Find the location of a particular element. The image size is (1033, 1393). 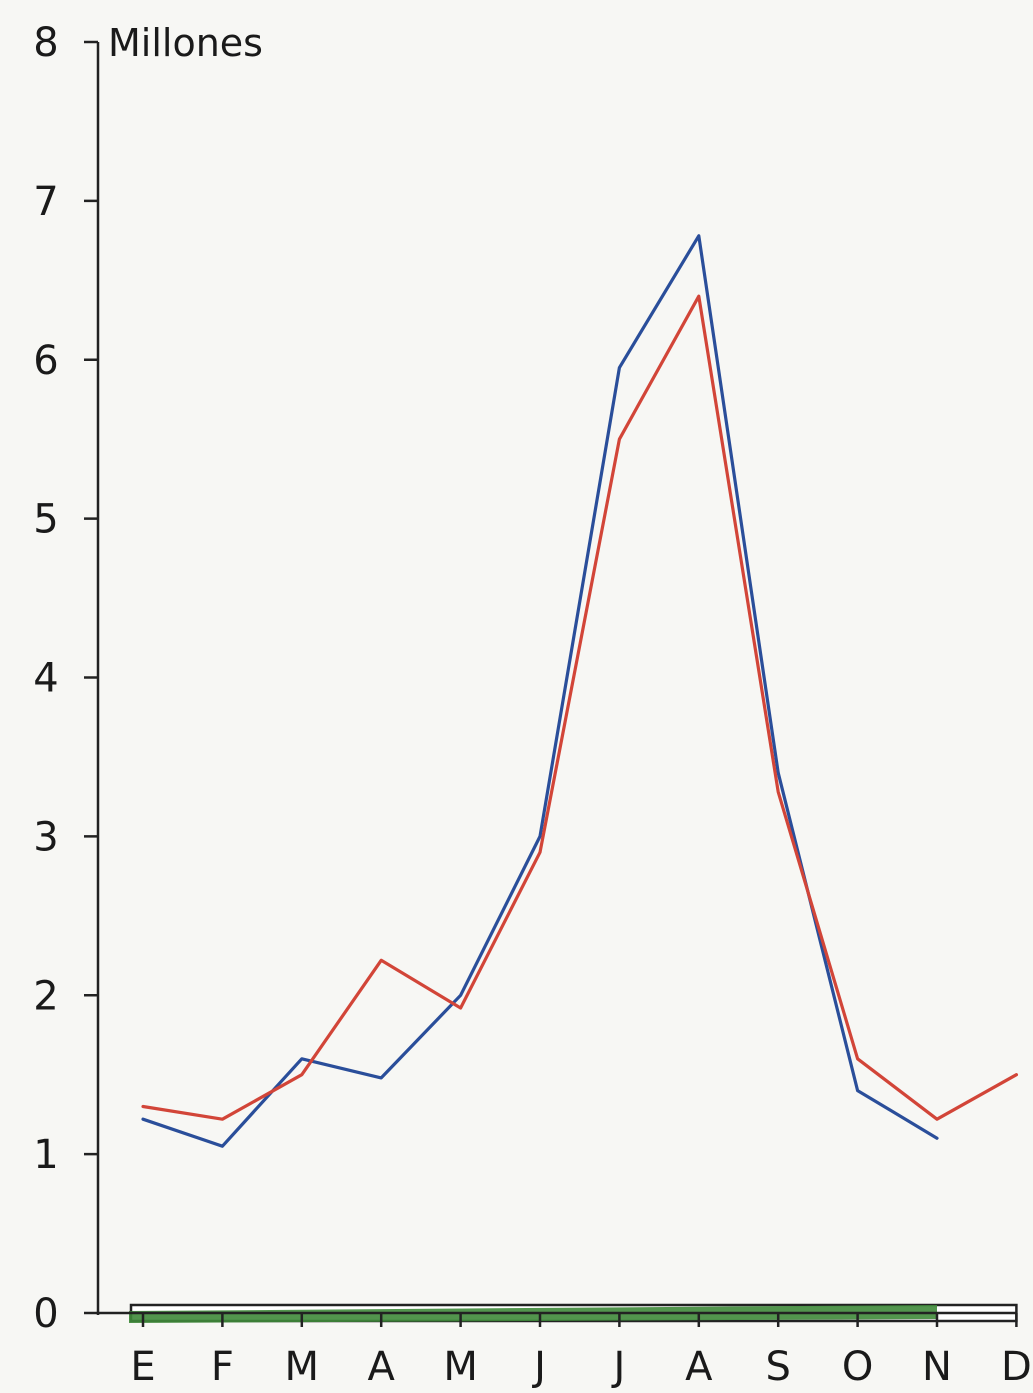

y-tick-label: 6 is located at coordinates (45, 361).